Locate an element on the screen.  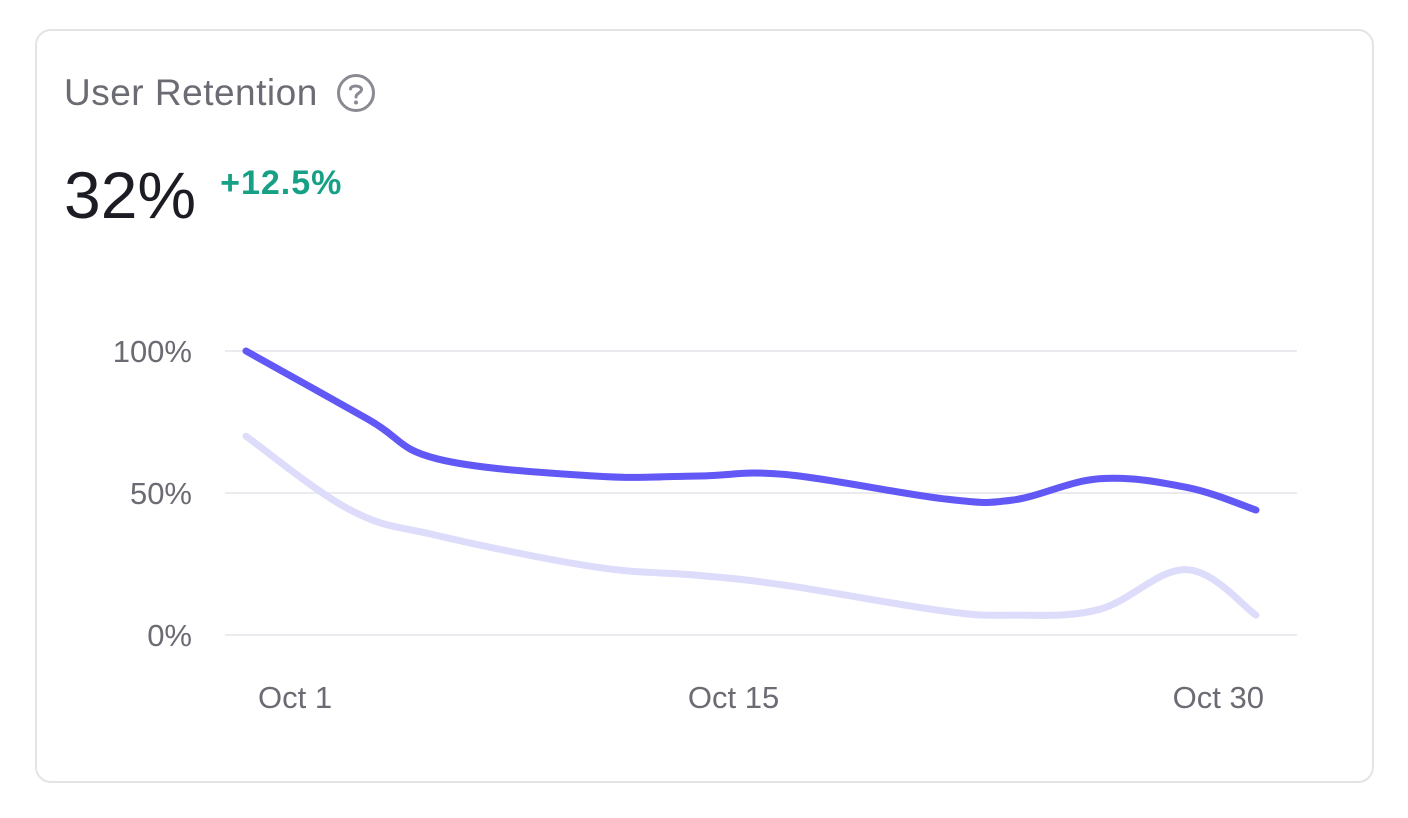
retention-value: 32% is located at coordinates (130, 195).